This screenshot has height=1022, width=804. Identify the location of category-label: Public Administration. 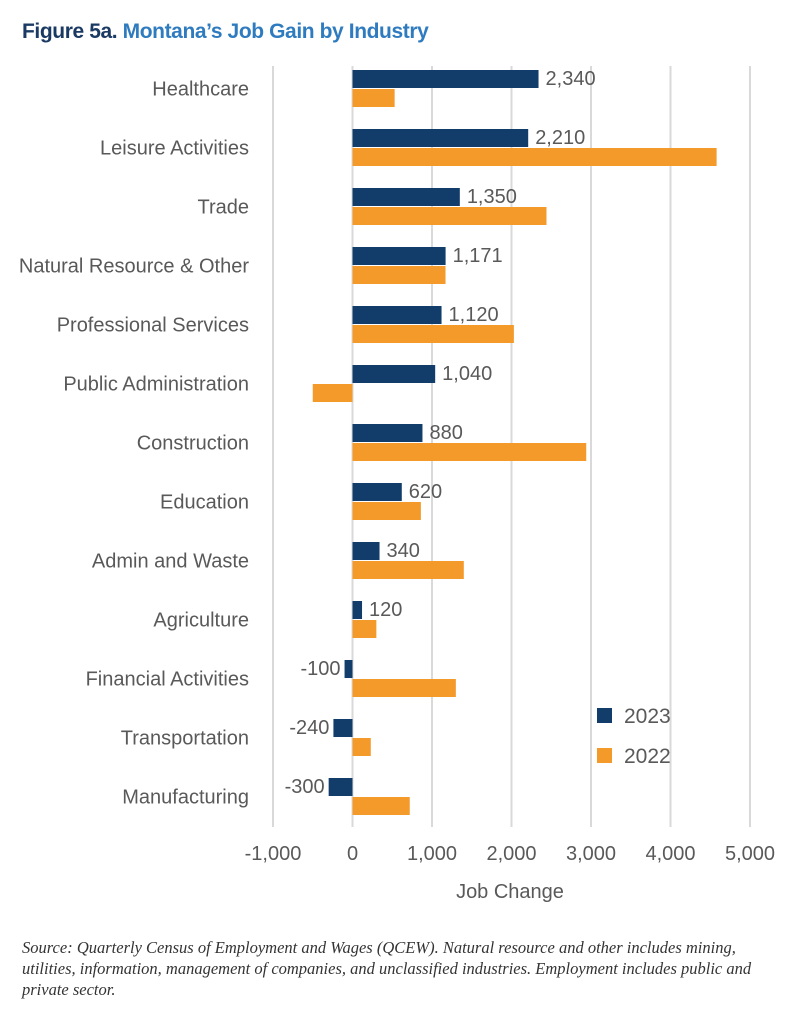
(156, 385).